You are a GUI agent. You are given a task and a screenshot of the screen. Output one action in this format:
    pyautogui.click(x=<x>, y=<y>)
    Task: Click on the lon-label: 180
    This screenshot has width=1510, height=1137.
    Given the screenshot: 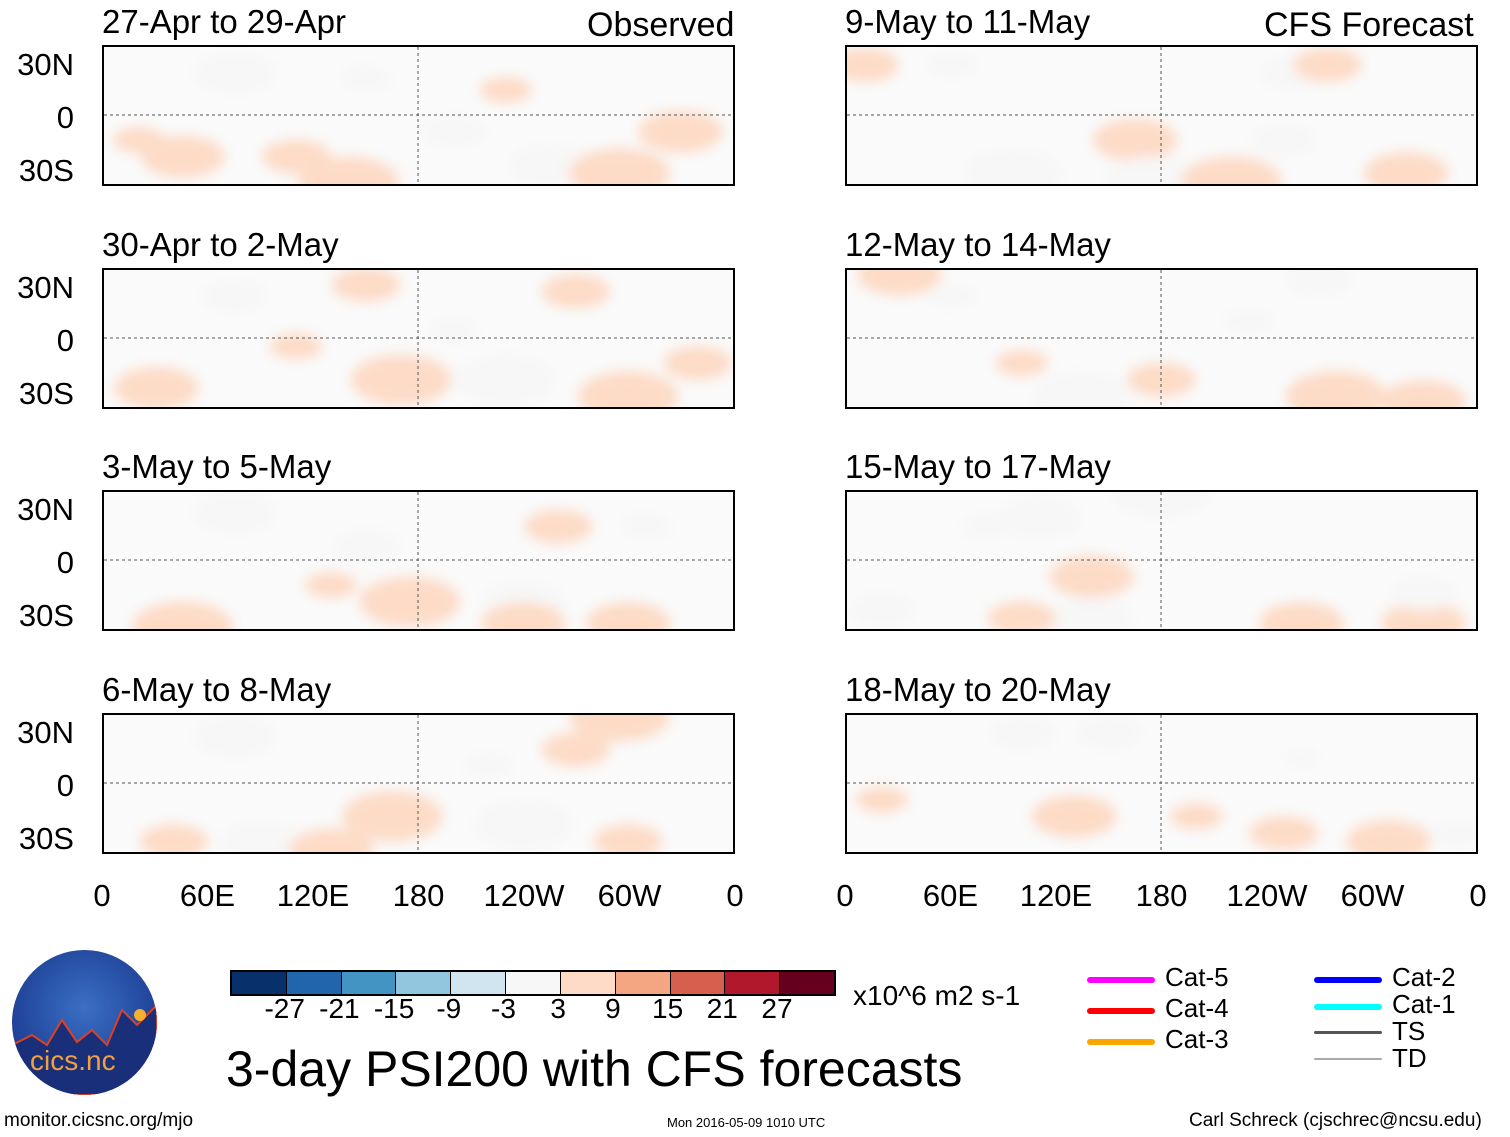 What is the action you would take?
    pyautogui.click(x=1161, y=895)
    